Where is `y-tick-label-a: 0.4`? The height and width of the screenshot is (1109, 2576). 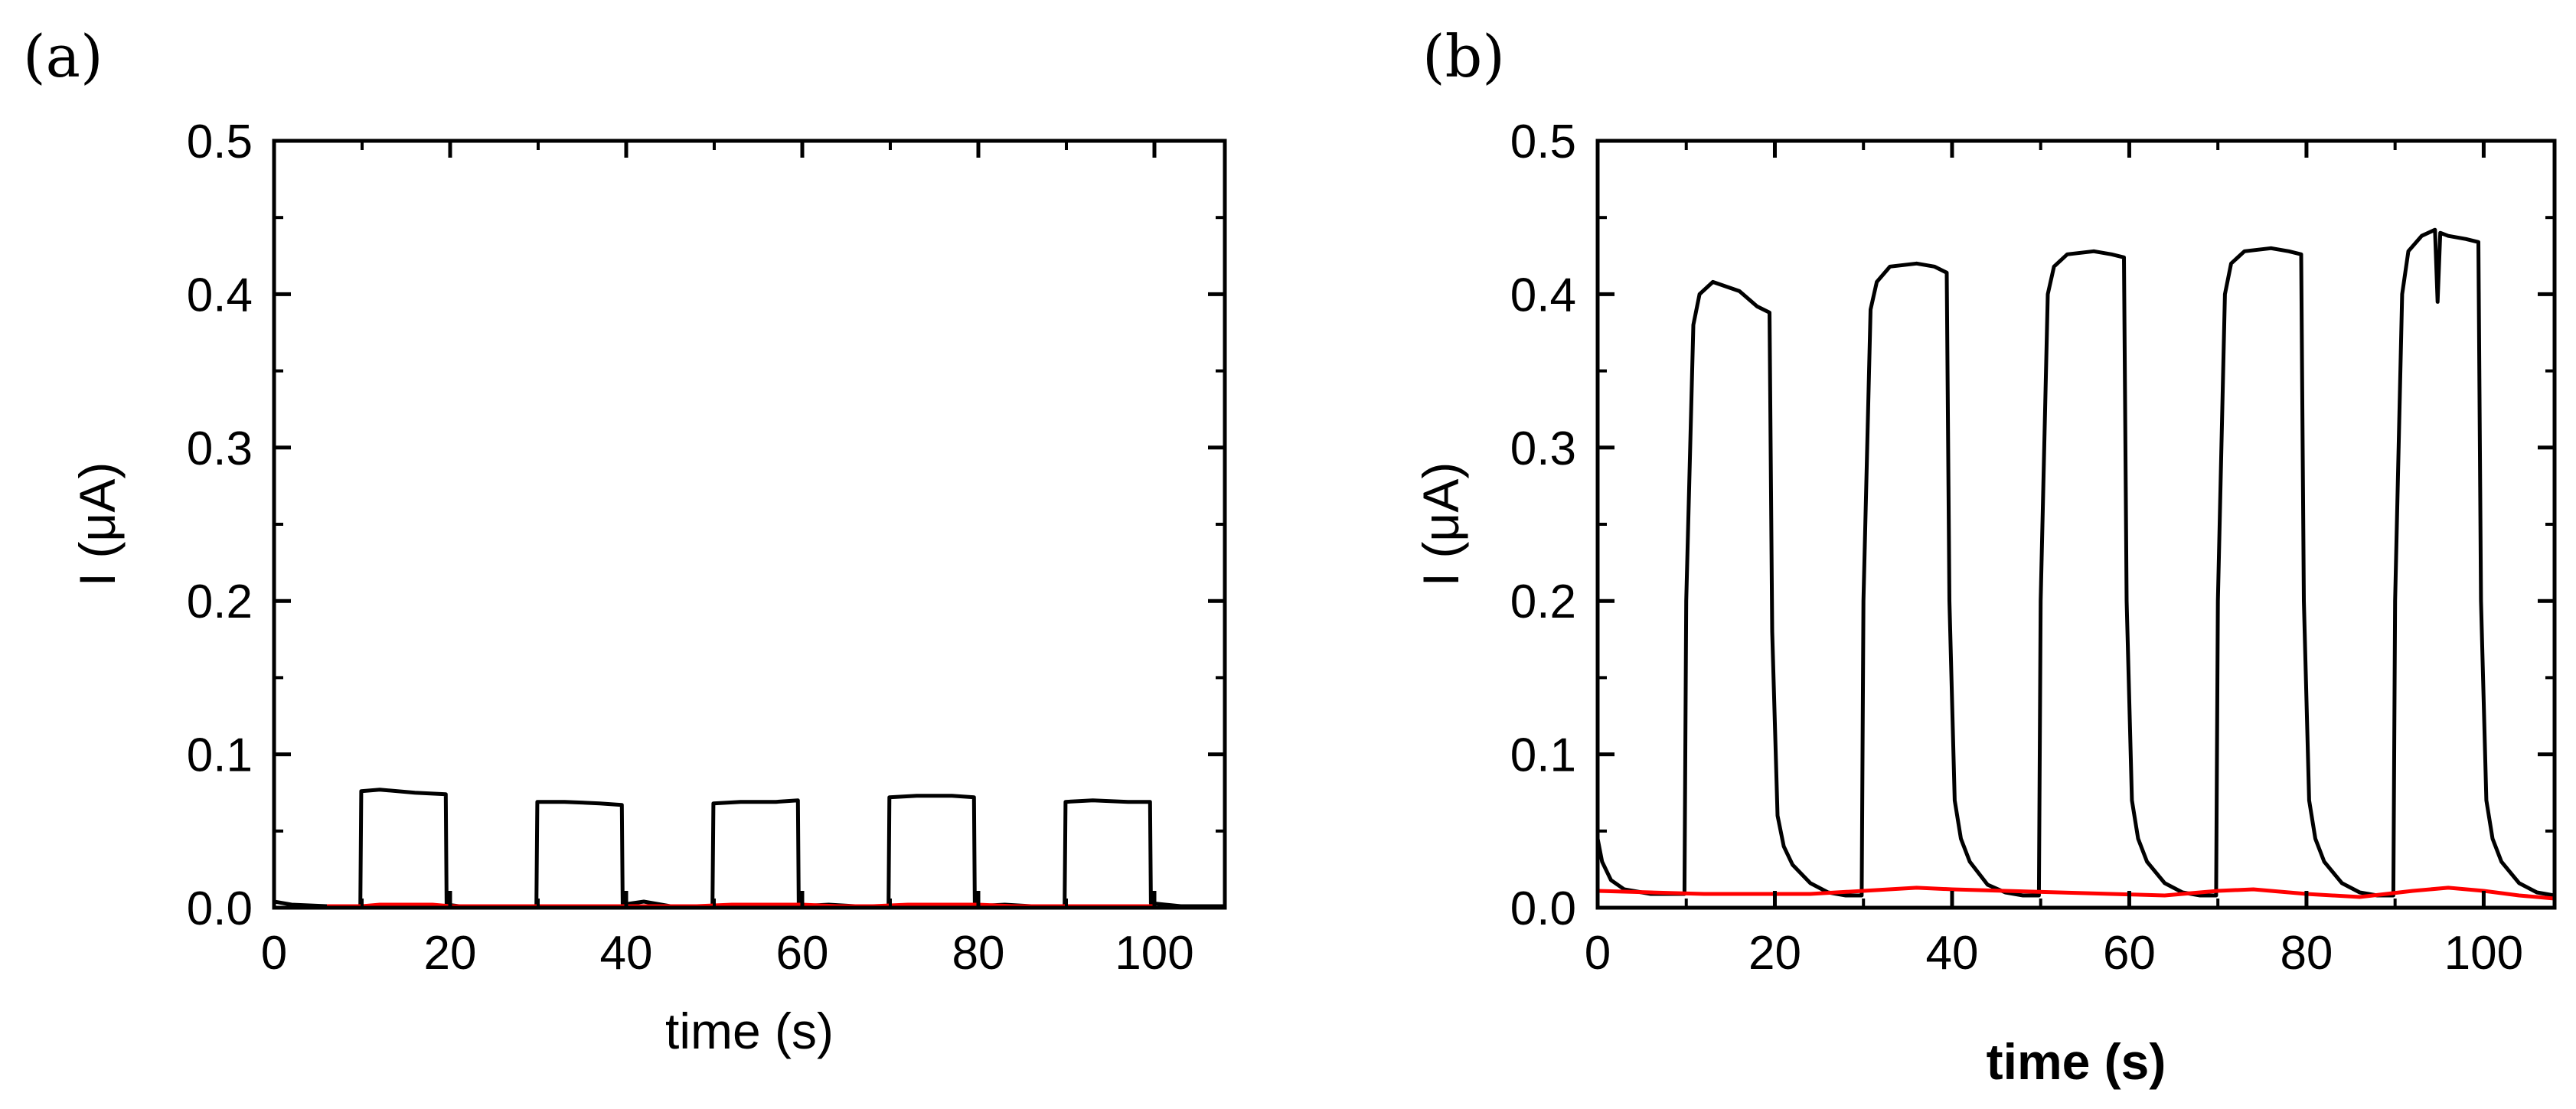
y-tick-label-a: 0.4 is located at coordinates (220, 295).